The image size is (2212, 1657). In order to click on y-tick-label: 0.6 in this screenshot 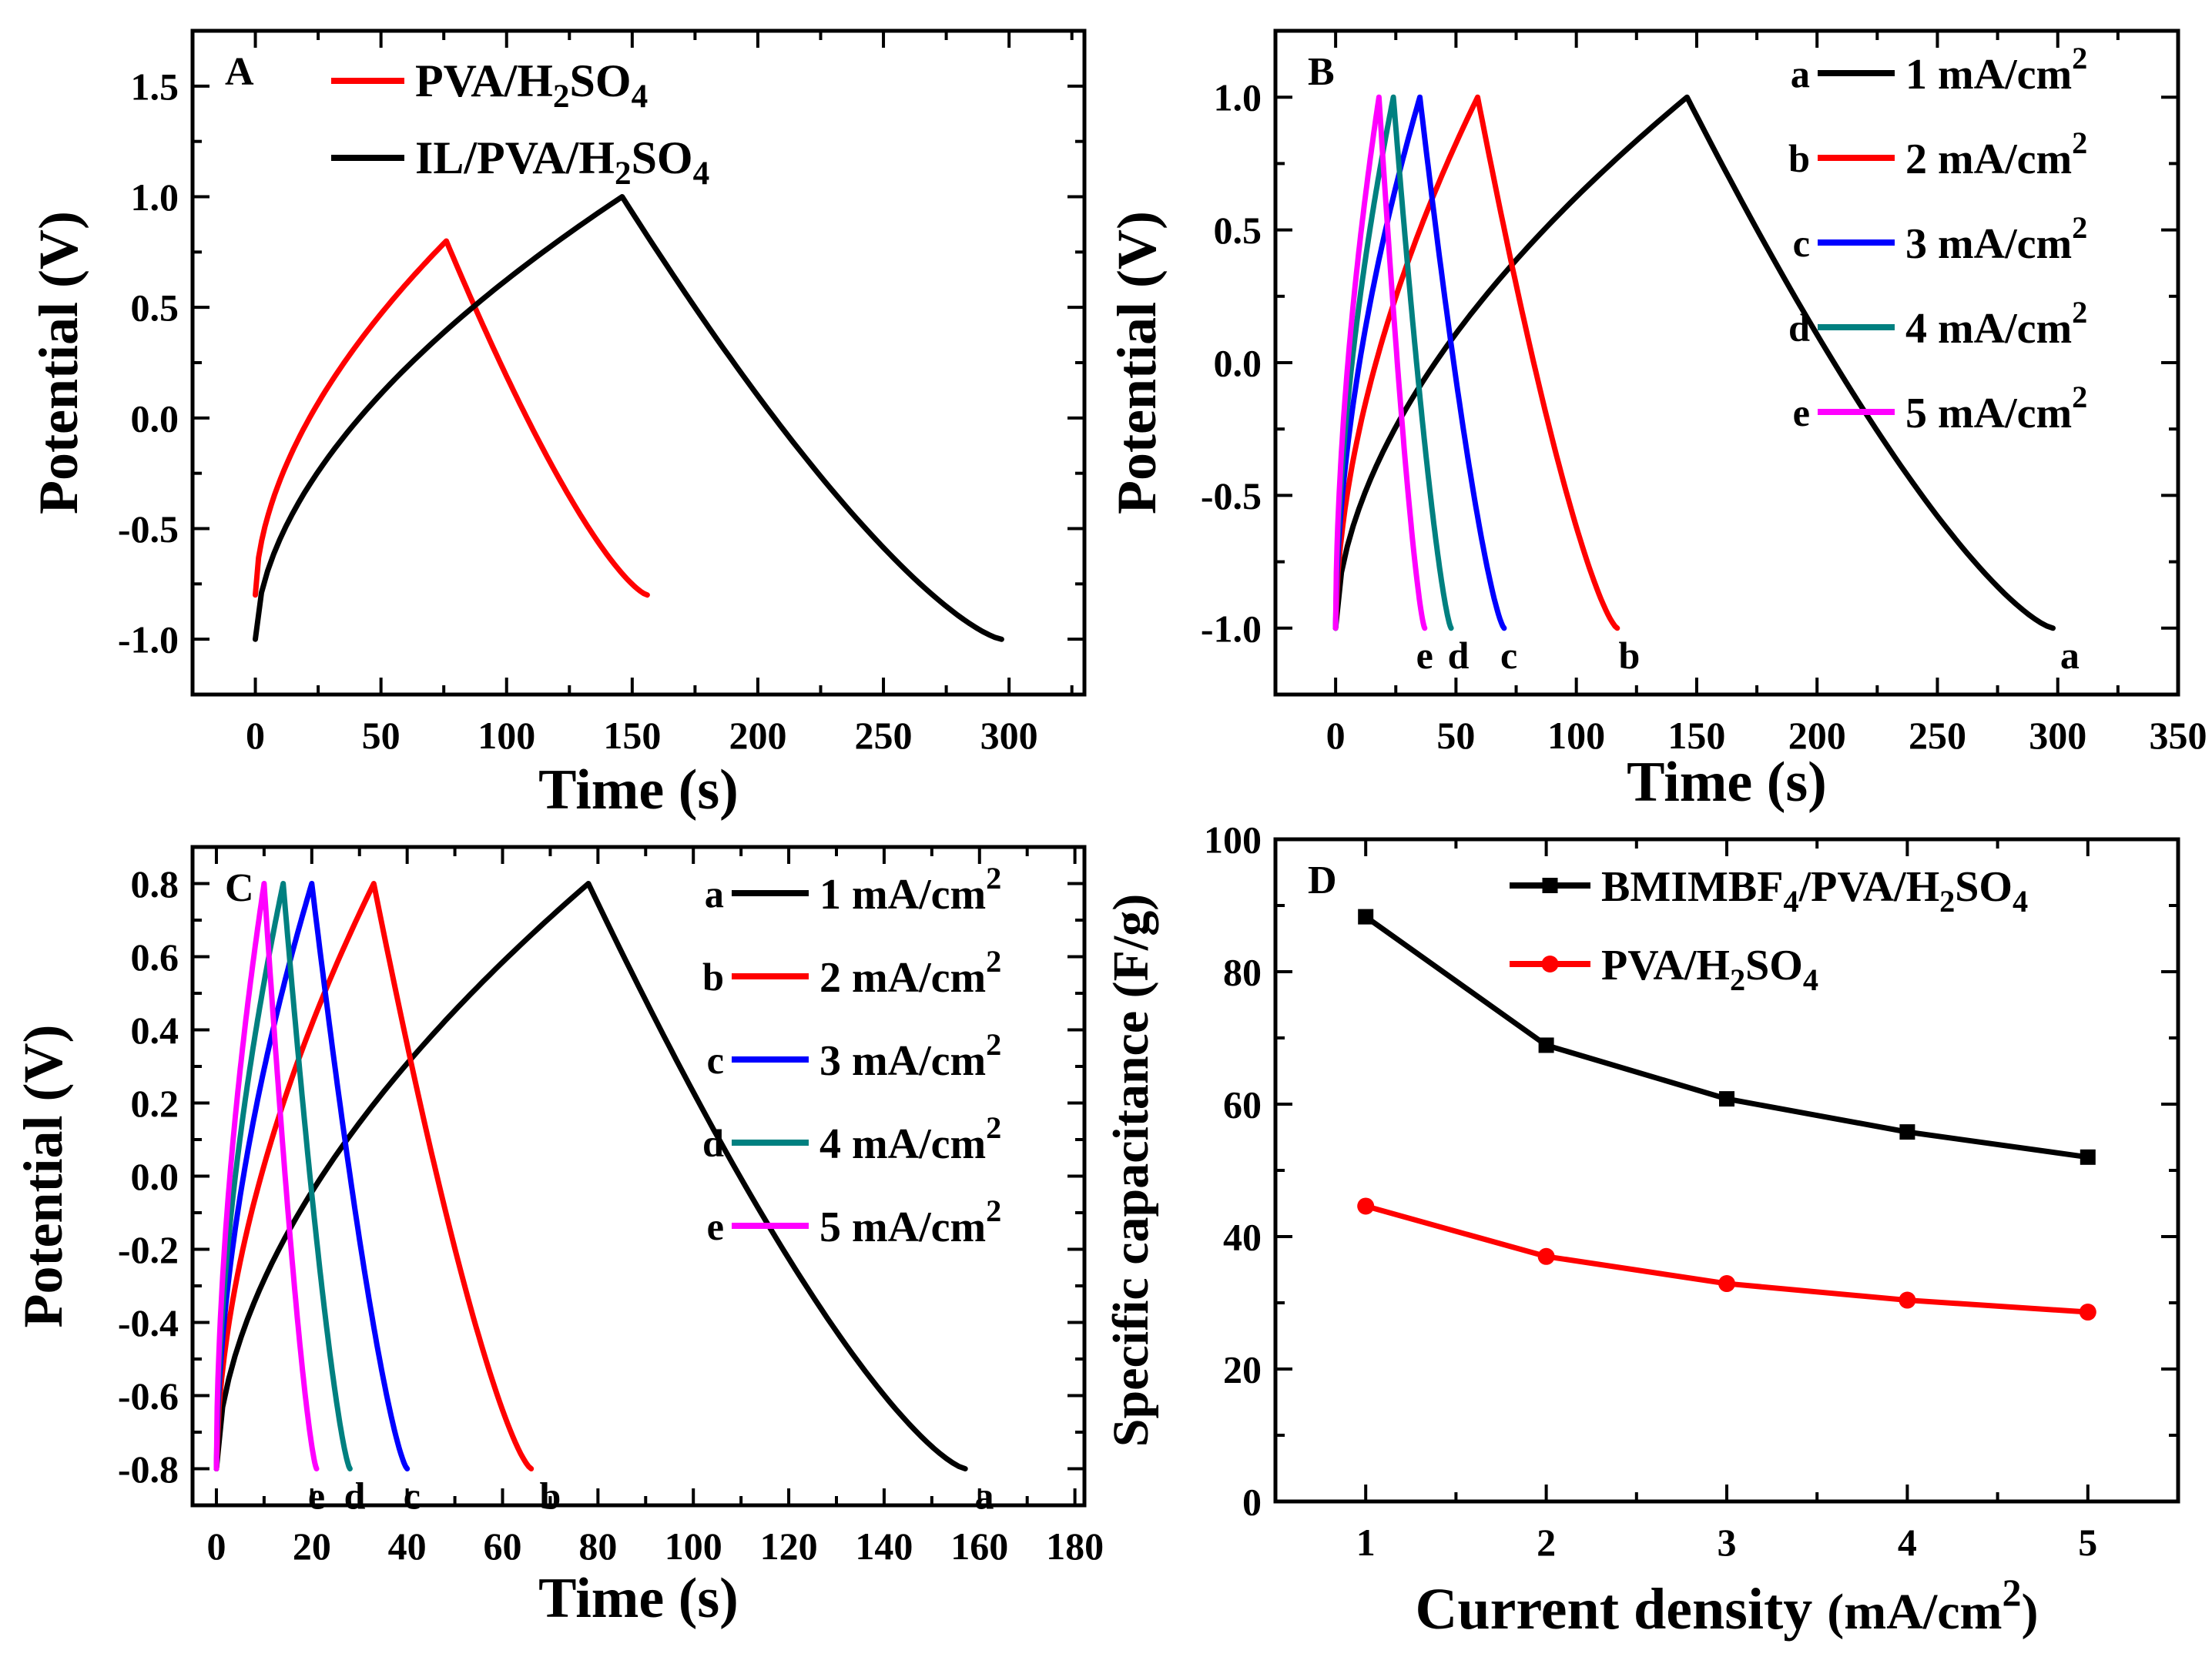, I will do `click(155, 957)`.